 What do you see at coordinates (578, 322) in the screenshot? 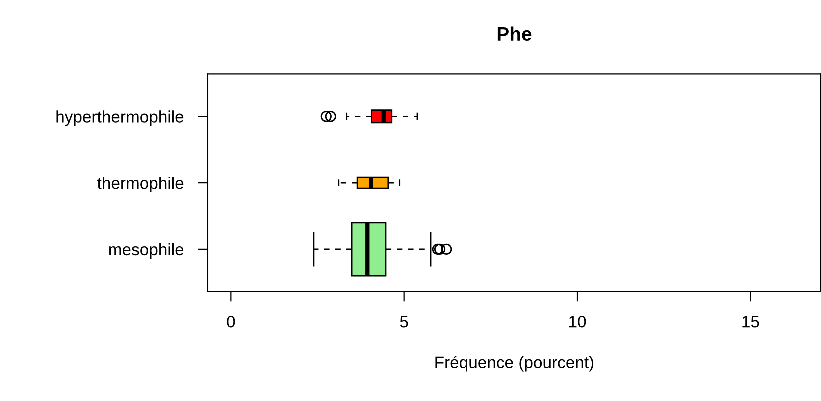
I see `x-tick-label: 10` at bounding box center [578, 322].